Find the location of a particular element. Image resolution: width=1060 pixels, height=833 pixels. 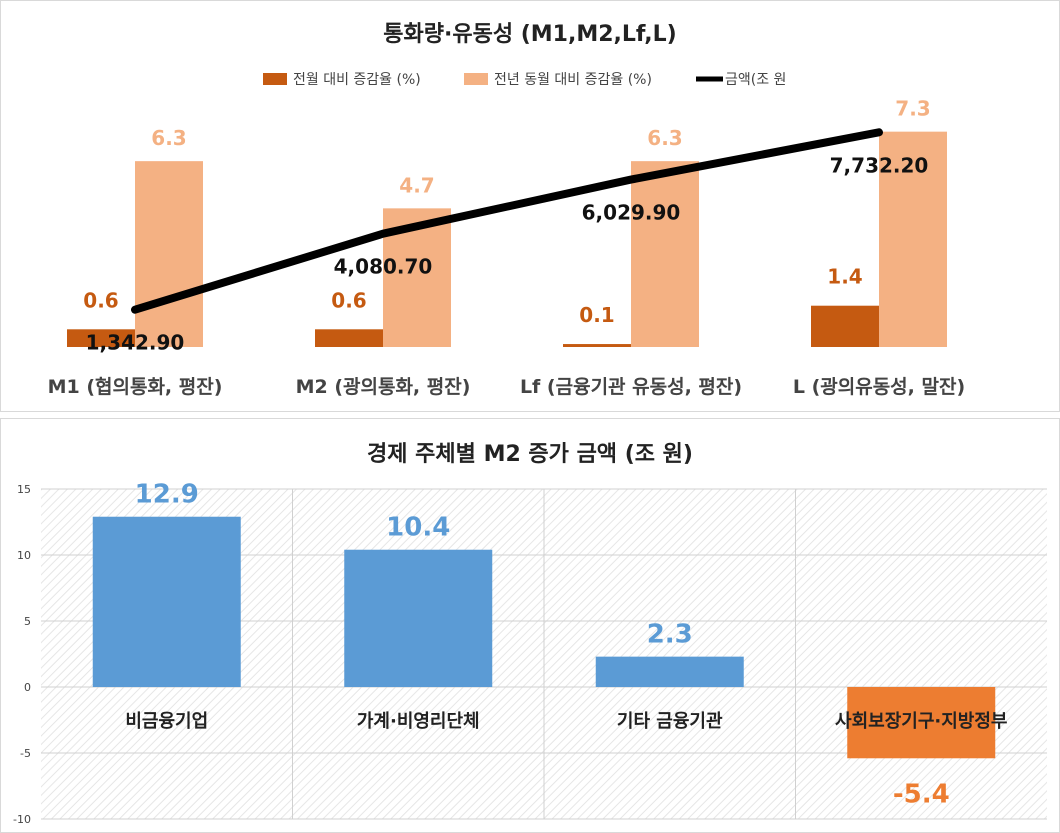

data-label-amount: 7,732.20 is located at coordinates (879, 165).